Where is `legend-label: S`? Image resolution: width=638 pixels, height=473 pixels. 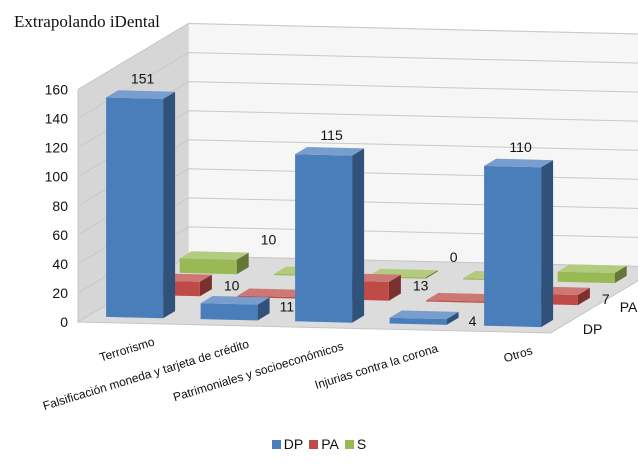
legend-label: S is located at coordinates (361, 444).